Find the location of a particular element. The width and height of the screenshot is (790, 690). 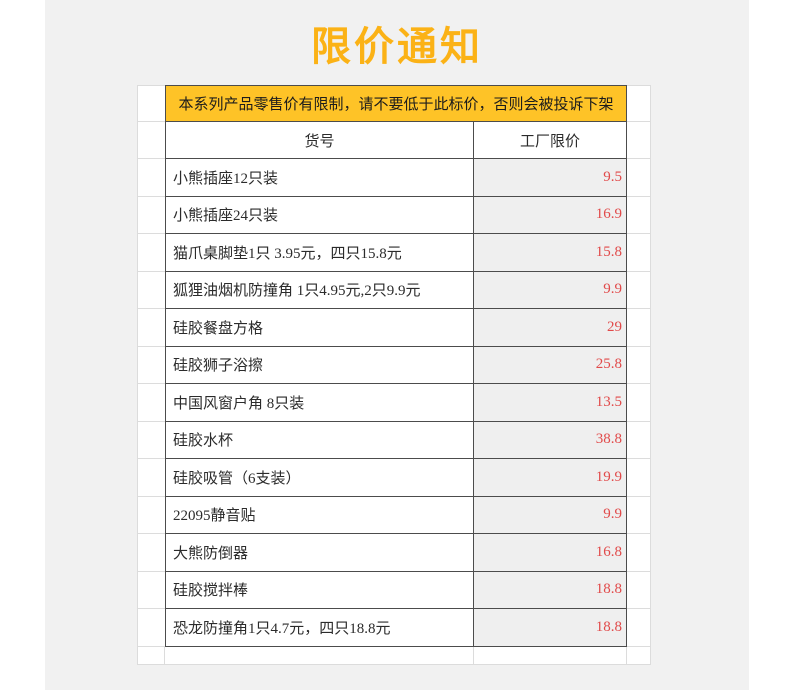

price-cell: 16.8 is located at coordinates (550, 553).